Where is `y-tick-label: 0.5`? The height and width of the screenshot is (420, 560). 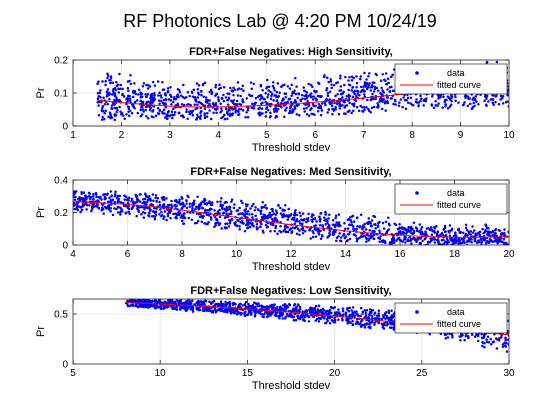 y-tick-label: 0.5 is located at coordinates (61, 315).